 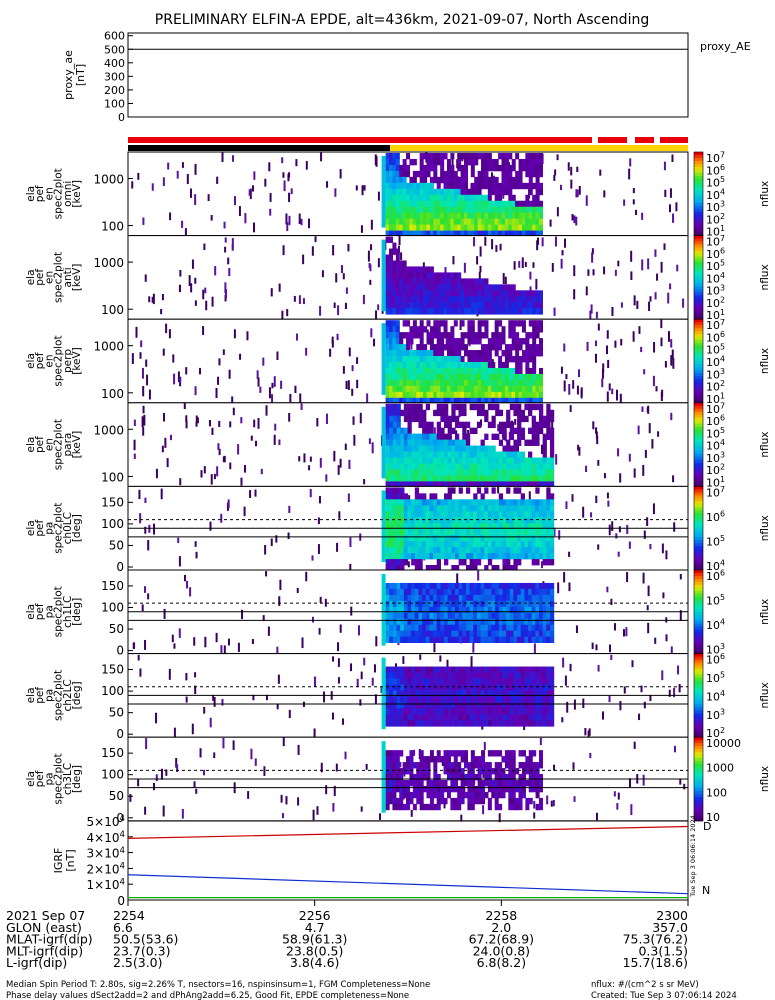 I want to click on colorbar-tick-label: 106, so click(x=715, y=253).